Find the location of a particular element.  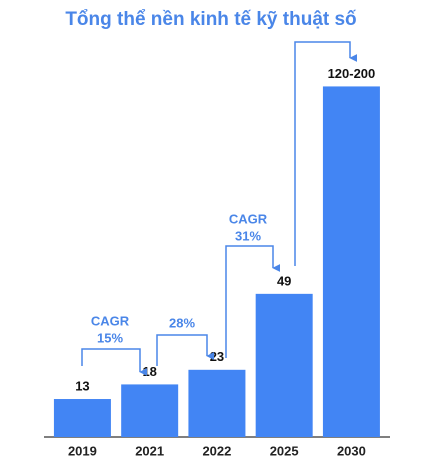

annotation: 28% is located at coordinates (182, 322).